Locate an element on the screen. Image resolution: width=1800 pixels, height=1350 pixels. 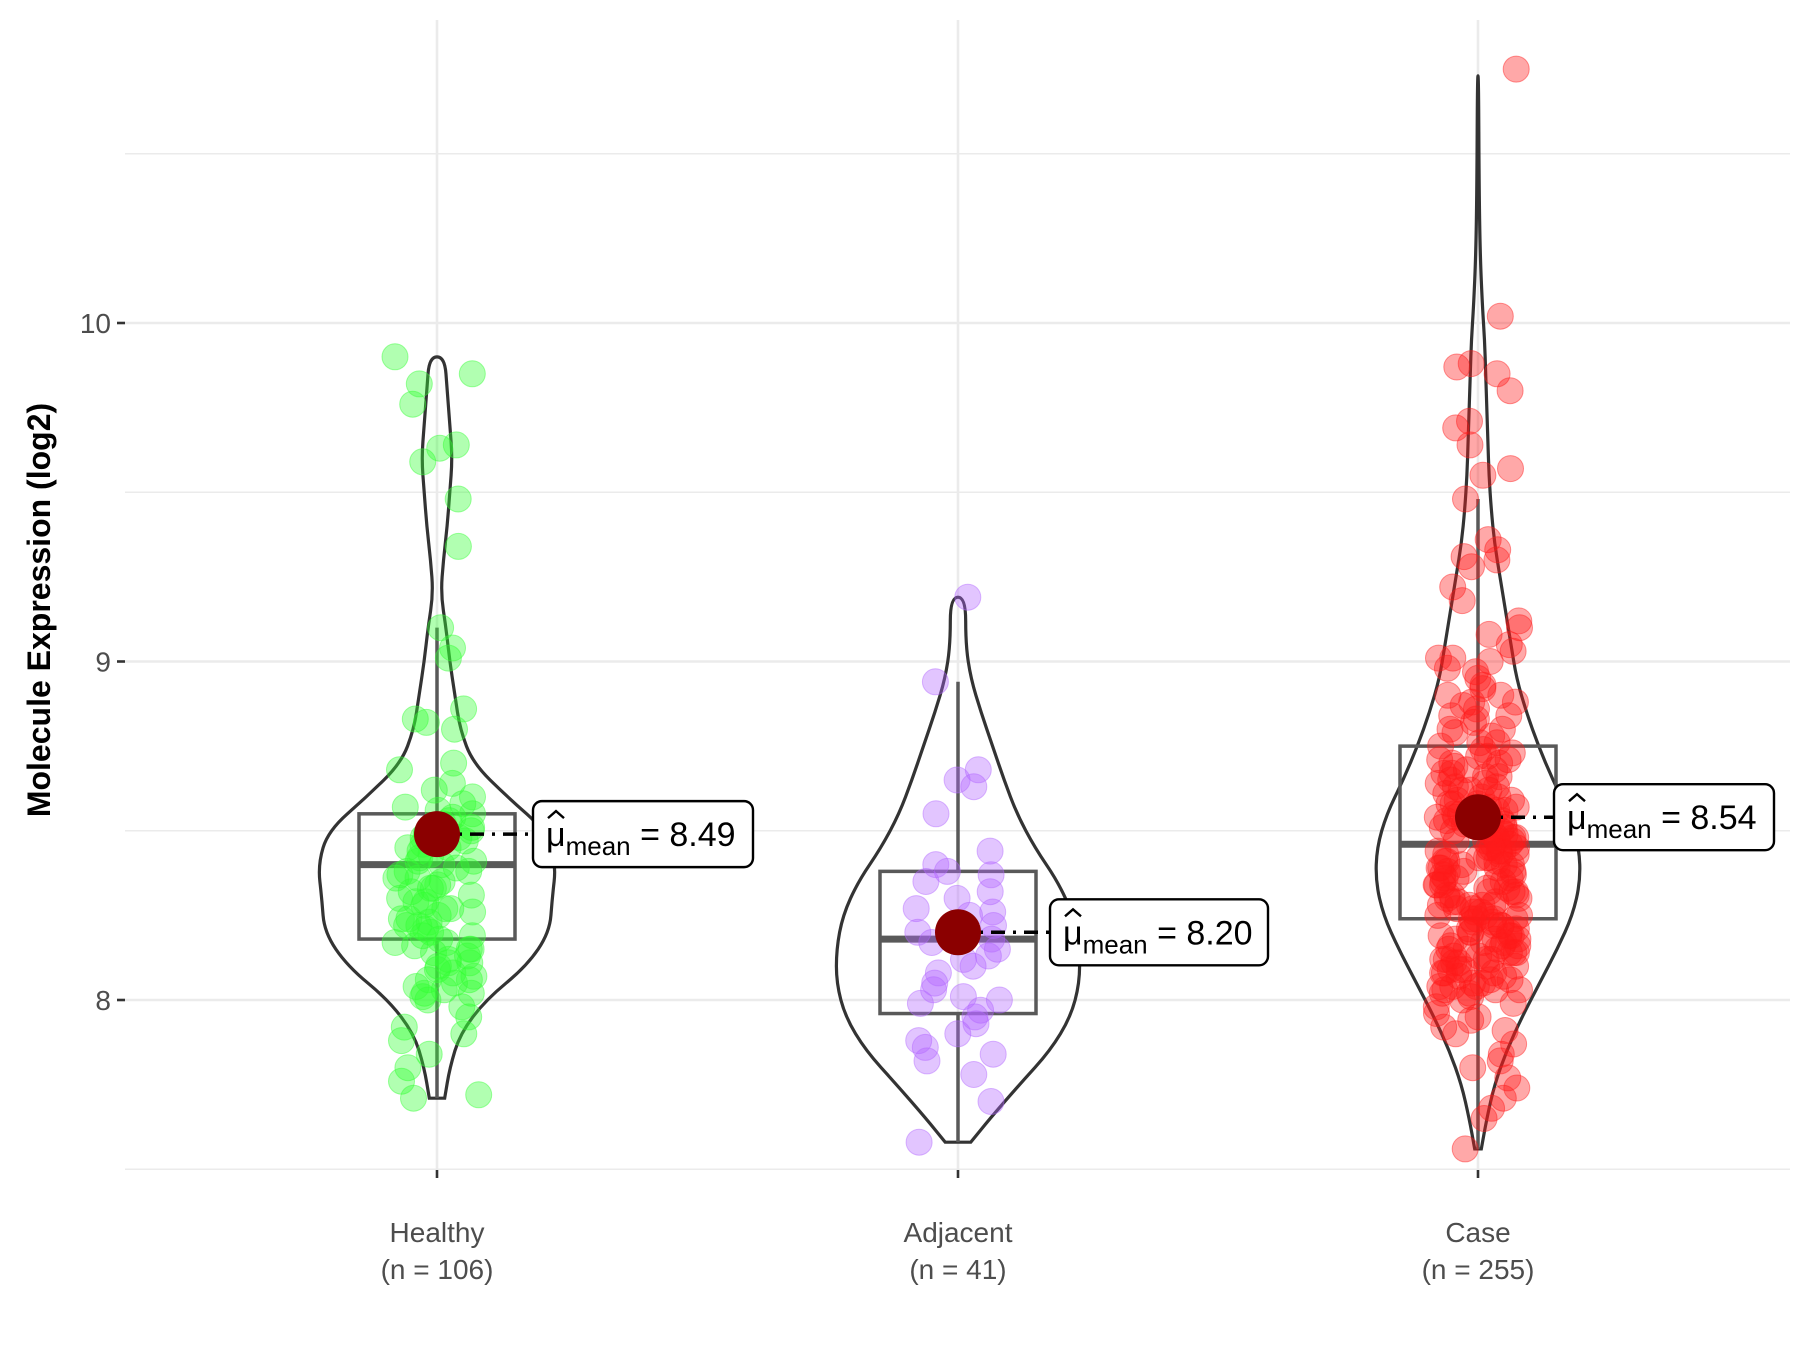
y-tick-label: 10 is located at coordinates (95, 323).